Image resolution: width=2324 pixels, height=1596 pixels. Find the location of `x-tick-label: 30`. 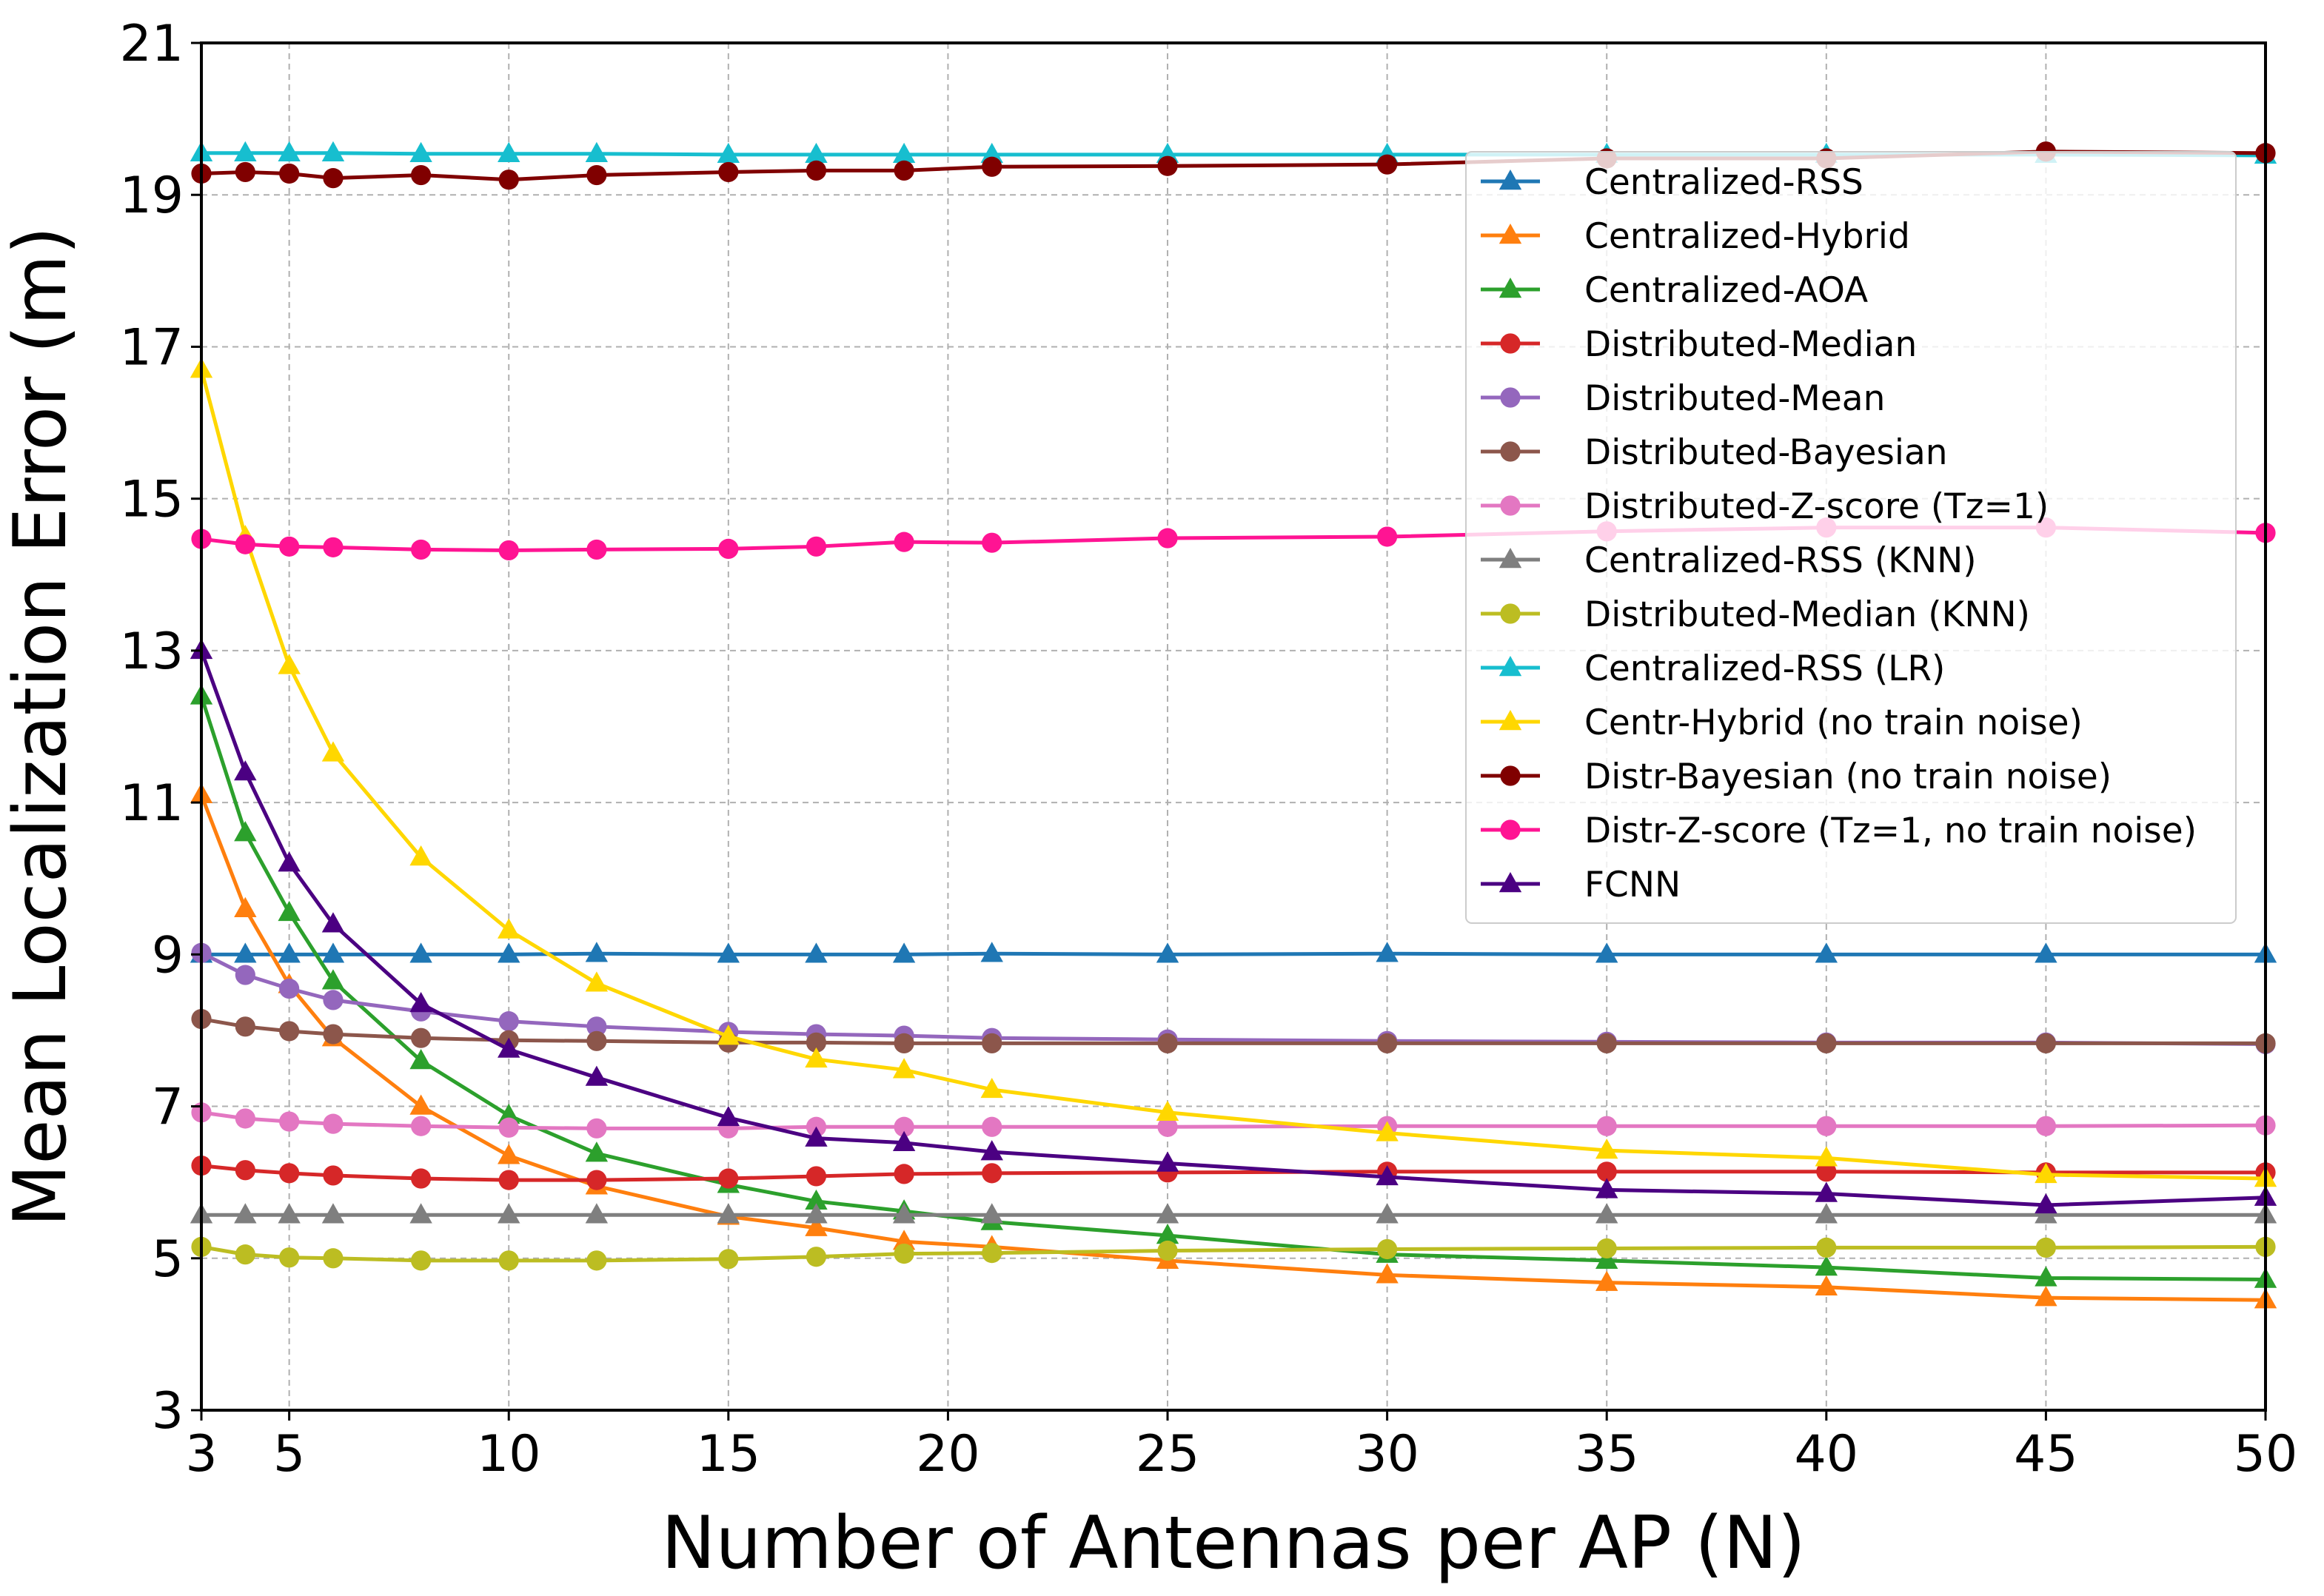

x-tick-label: 30 is located at coordinates (1387, 1454).